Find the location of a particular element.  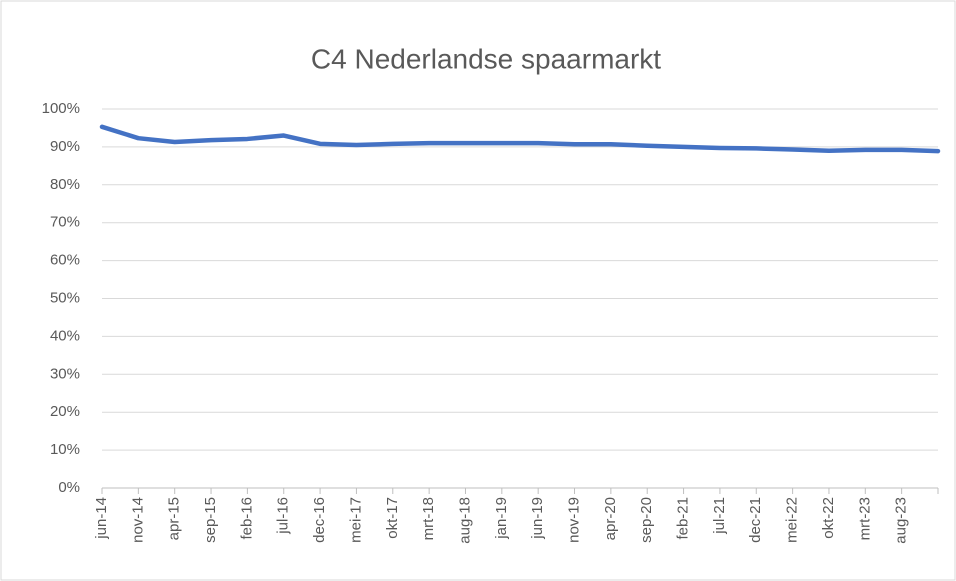

x-tick-label: feb-21 is located at coordinates (683, 518).